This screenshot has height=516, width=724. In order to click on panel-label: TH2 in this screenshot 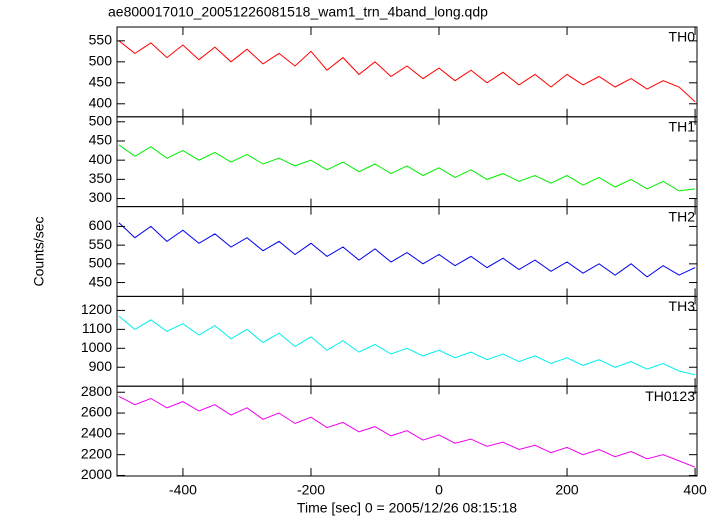, I will do `click(682, 216)`.